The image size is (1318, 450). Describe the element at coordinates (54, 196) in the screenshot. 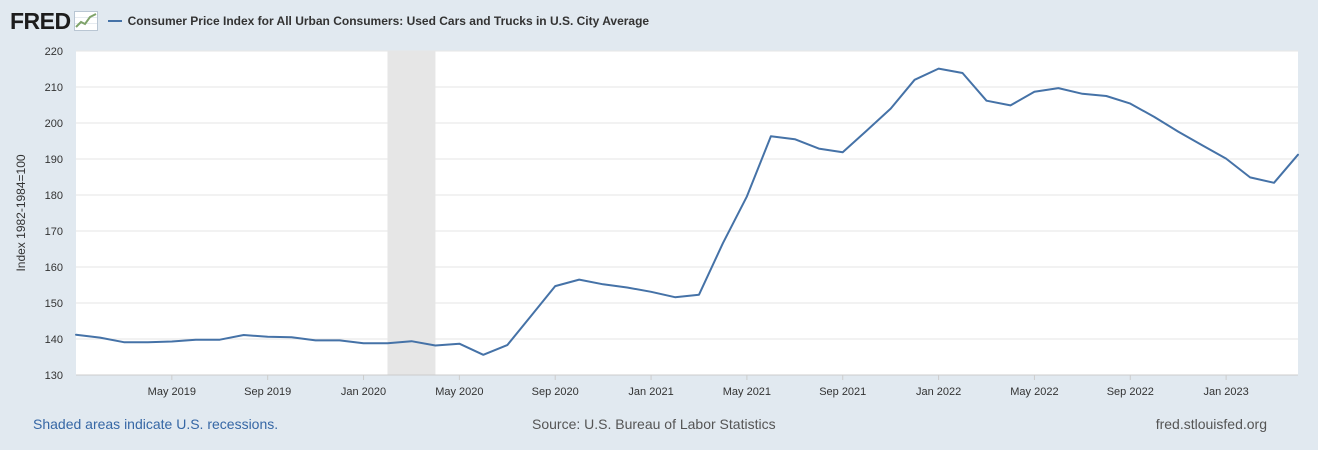

I see `y-tick-label: 180` at that location.